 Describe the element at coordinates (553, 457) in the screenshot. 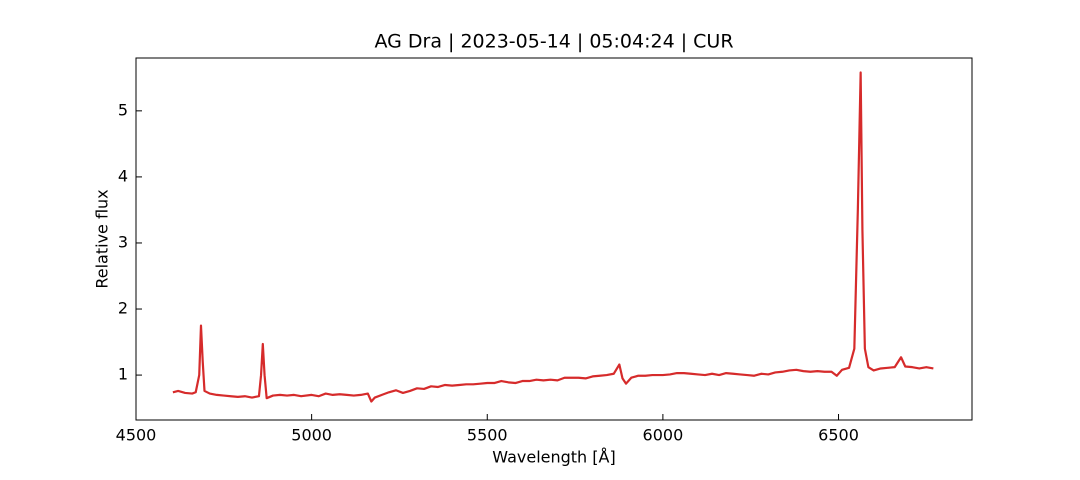

I see `x-axis-label: Wavelength [Å]` at that location.